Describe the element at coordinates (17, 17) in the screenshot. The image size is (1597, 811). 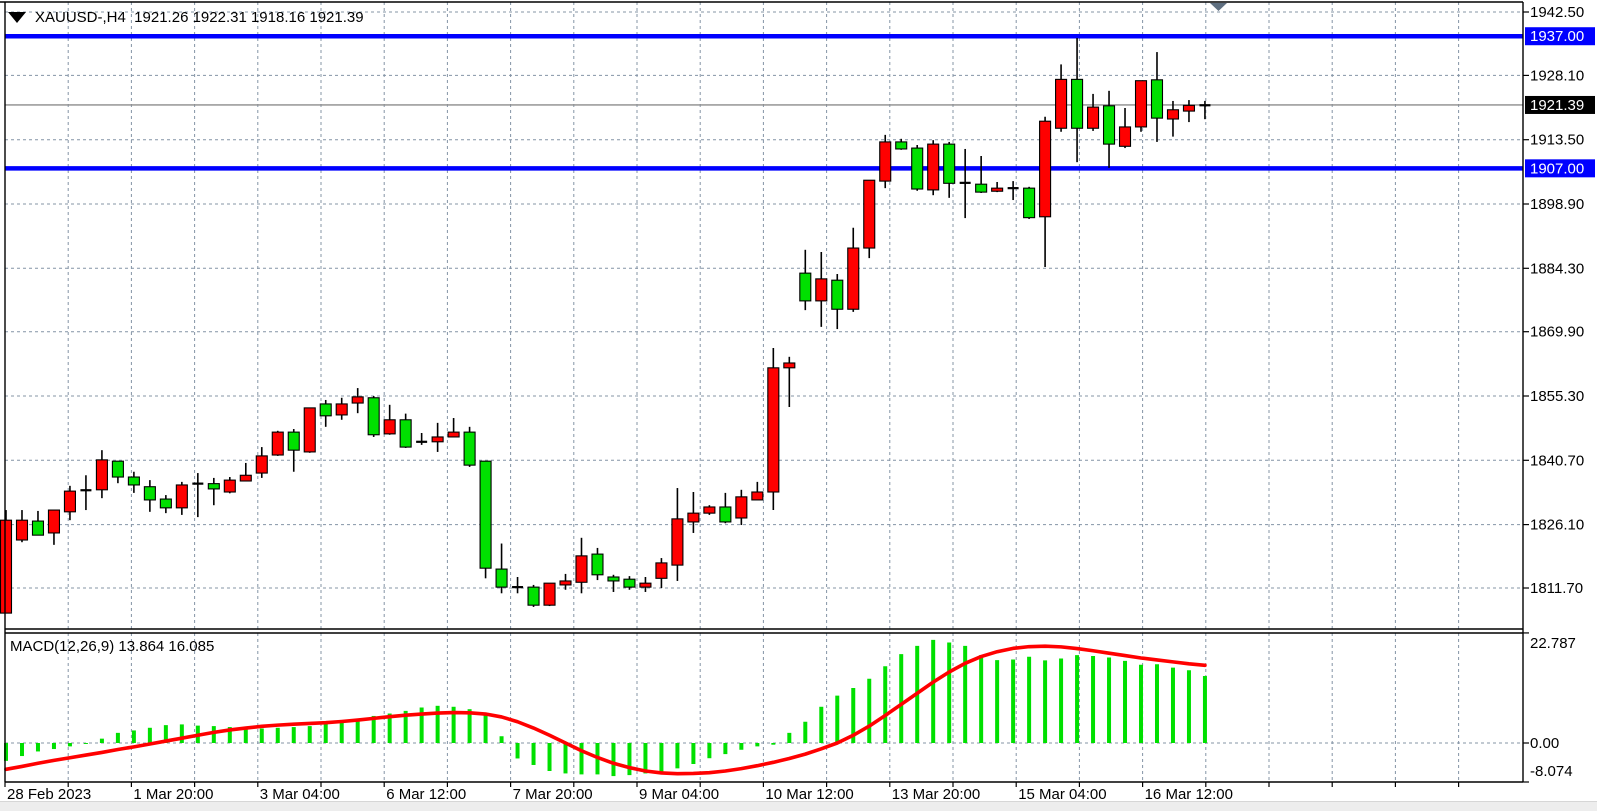
I see `symbol-dropdown-icon` at that location.